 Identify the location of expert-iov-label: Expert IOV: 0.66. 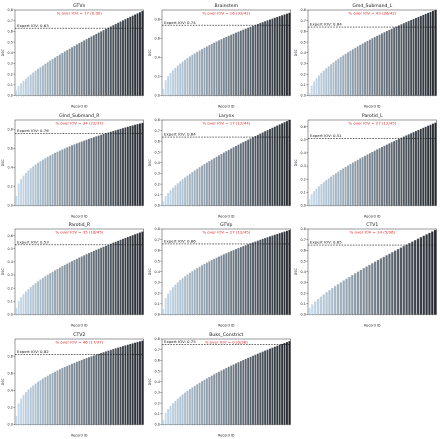
(180, 241).